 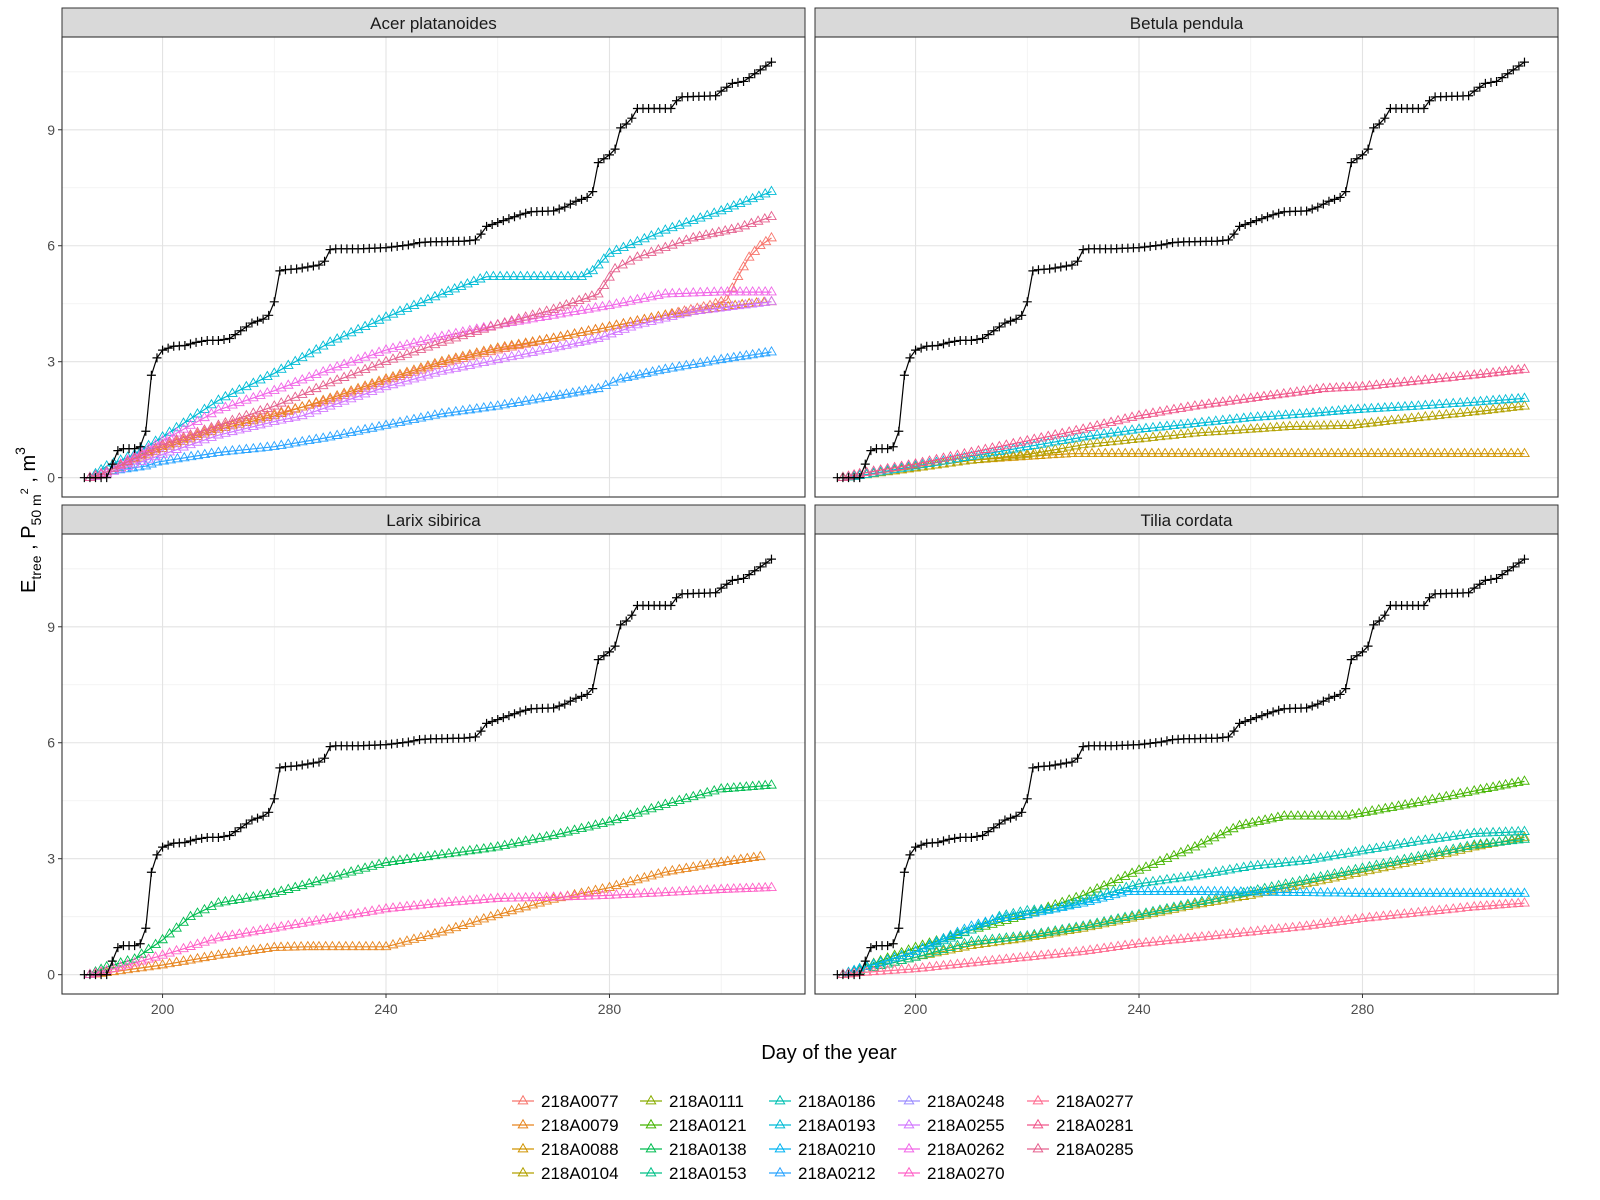 What do you see at coordinates (51, 246) in the screenshot?
I see `y-tick-label: 6` at bounding box center [51, 246].